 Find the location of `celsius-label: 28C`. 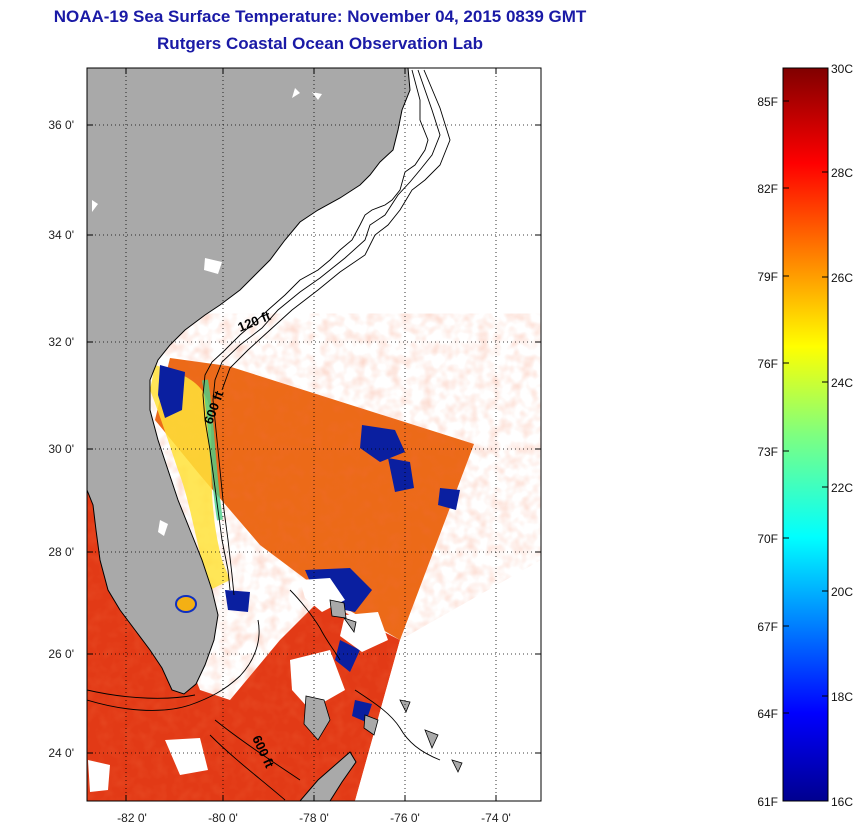

celsius-label: 28C is located at coordinates (842, 173).